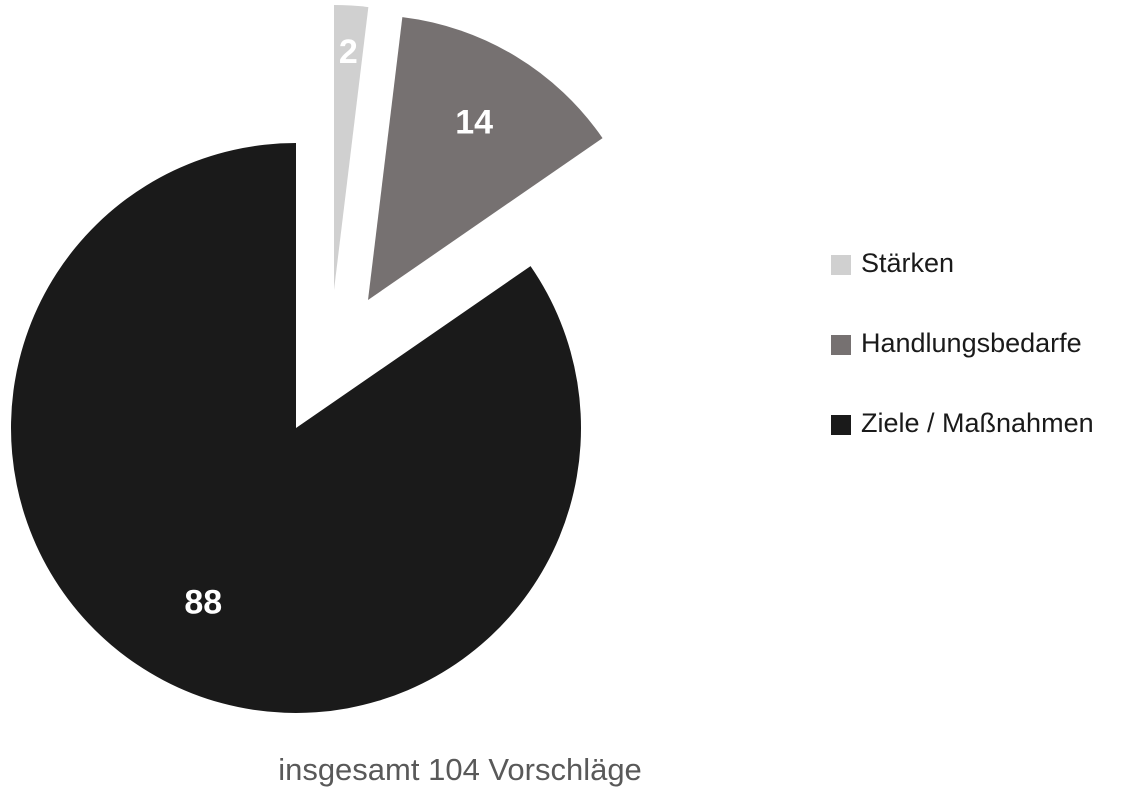 The width and height of the screenshot is (1128, 791). I want to click on data-label: 88, so click(203, 603).